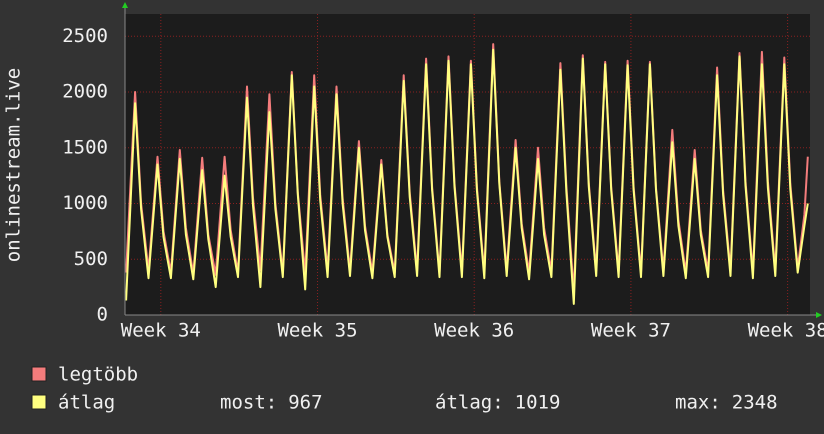  Describe the element at coordinates (98, 375) in the screenshot. I see `legend-label: legtöbb` at that location.